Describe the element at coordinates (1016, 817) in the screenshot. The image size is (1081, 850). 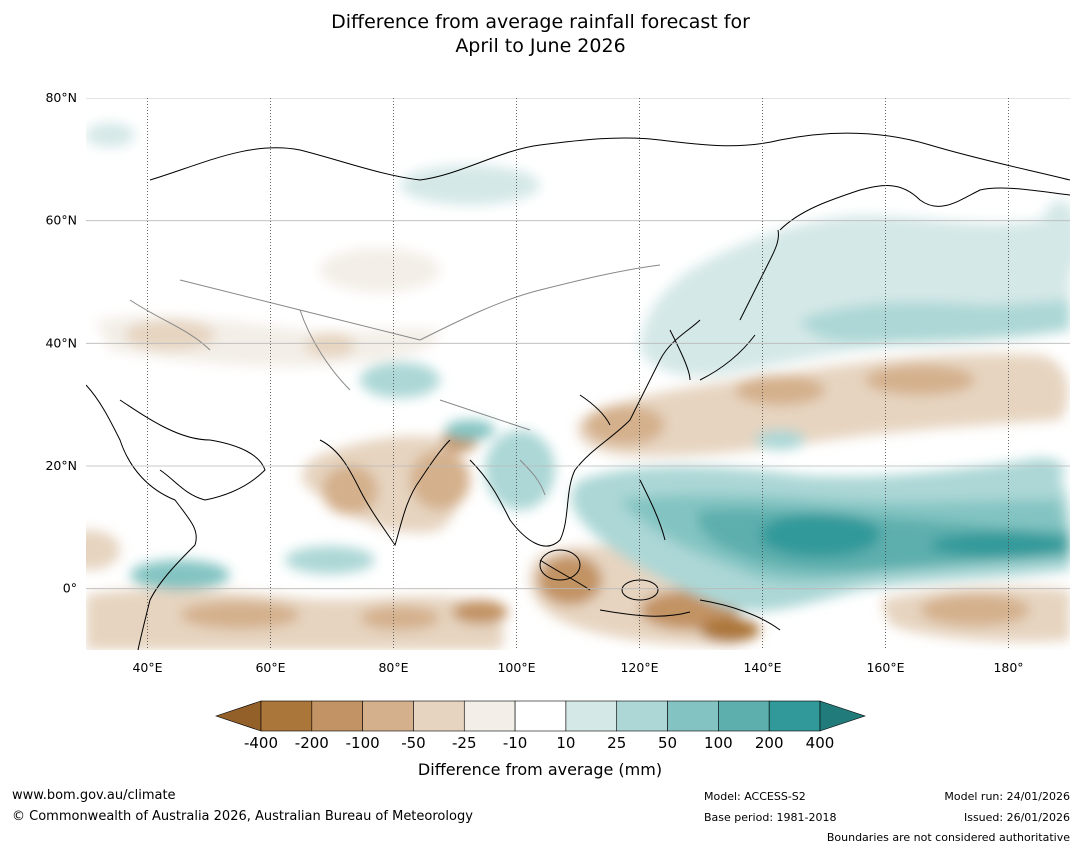
I see `issued-date: Issued: 26/01/2026` at that location.